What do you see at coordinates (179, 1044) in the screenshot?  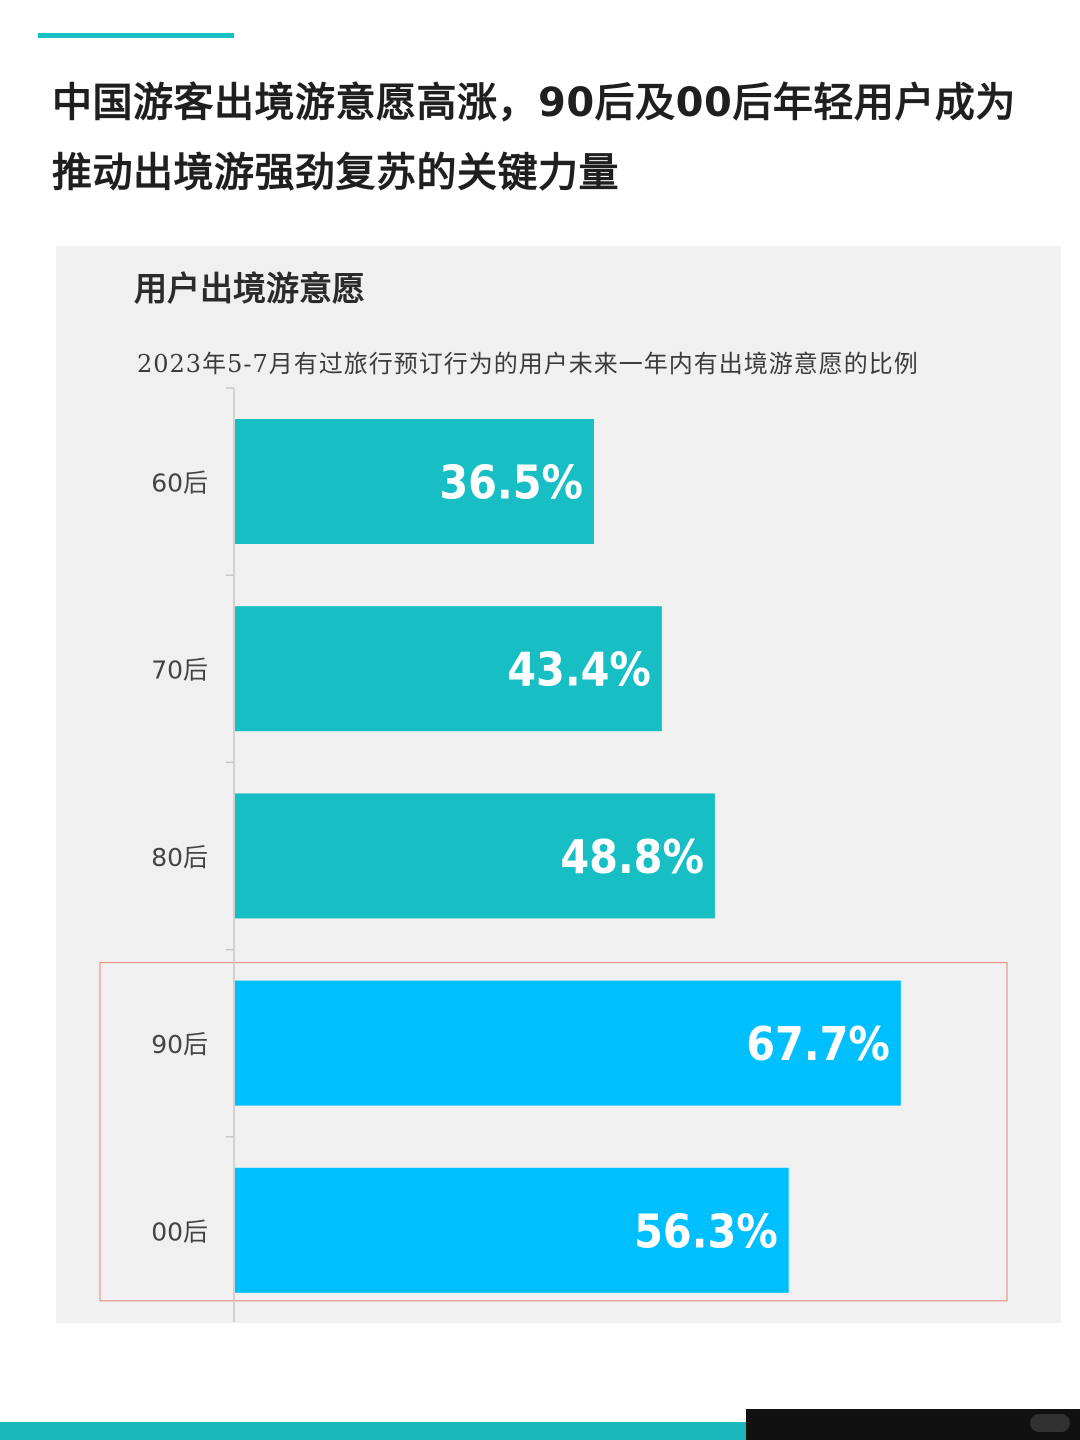 I see `category-label: 90后` at bounding box center [179, 1044].